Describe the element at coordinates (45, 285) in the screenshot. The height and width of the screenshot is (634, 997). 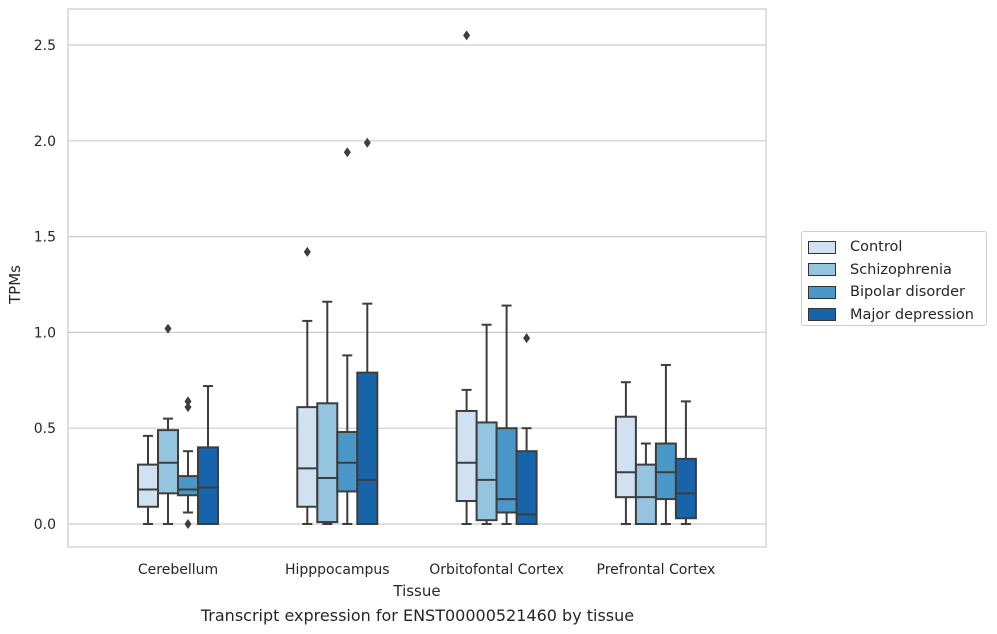
I see `y-tick-labels: 0.0 0.5 1.0 1.5 2.0 2.5` at that location.